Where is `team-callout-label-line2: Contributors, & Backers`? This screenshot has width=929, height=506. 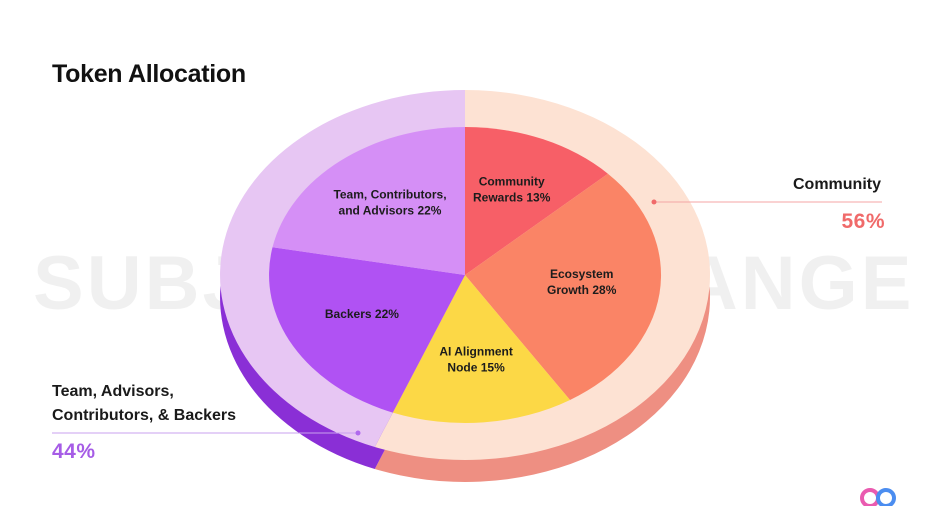
team-callout-label-line2: Contributors, & Backers is located at coordinates (144, 415).